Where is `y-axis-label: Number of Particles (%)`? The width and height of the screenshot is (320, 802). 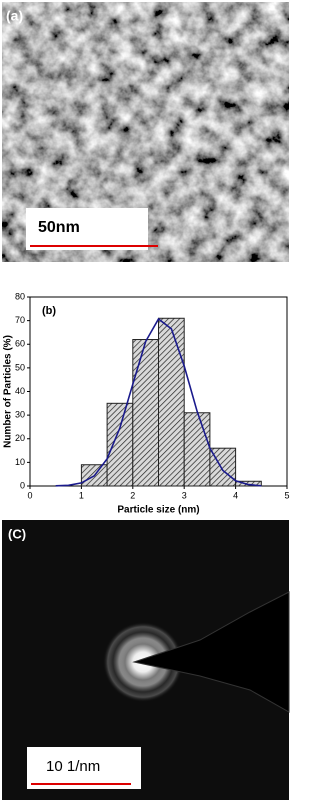
y-axis-label: Number of Particles (%) is located at coordinates (8, 391).